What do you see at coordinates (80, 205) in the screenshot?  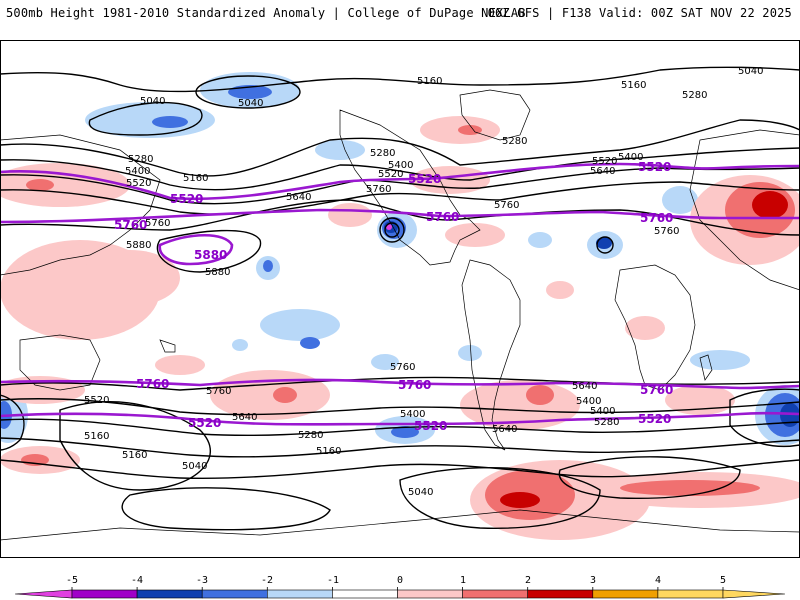 I see `eurasia-west-outline` at bounding box center [80, 205].